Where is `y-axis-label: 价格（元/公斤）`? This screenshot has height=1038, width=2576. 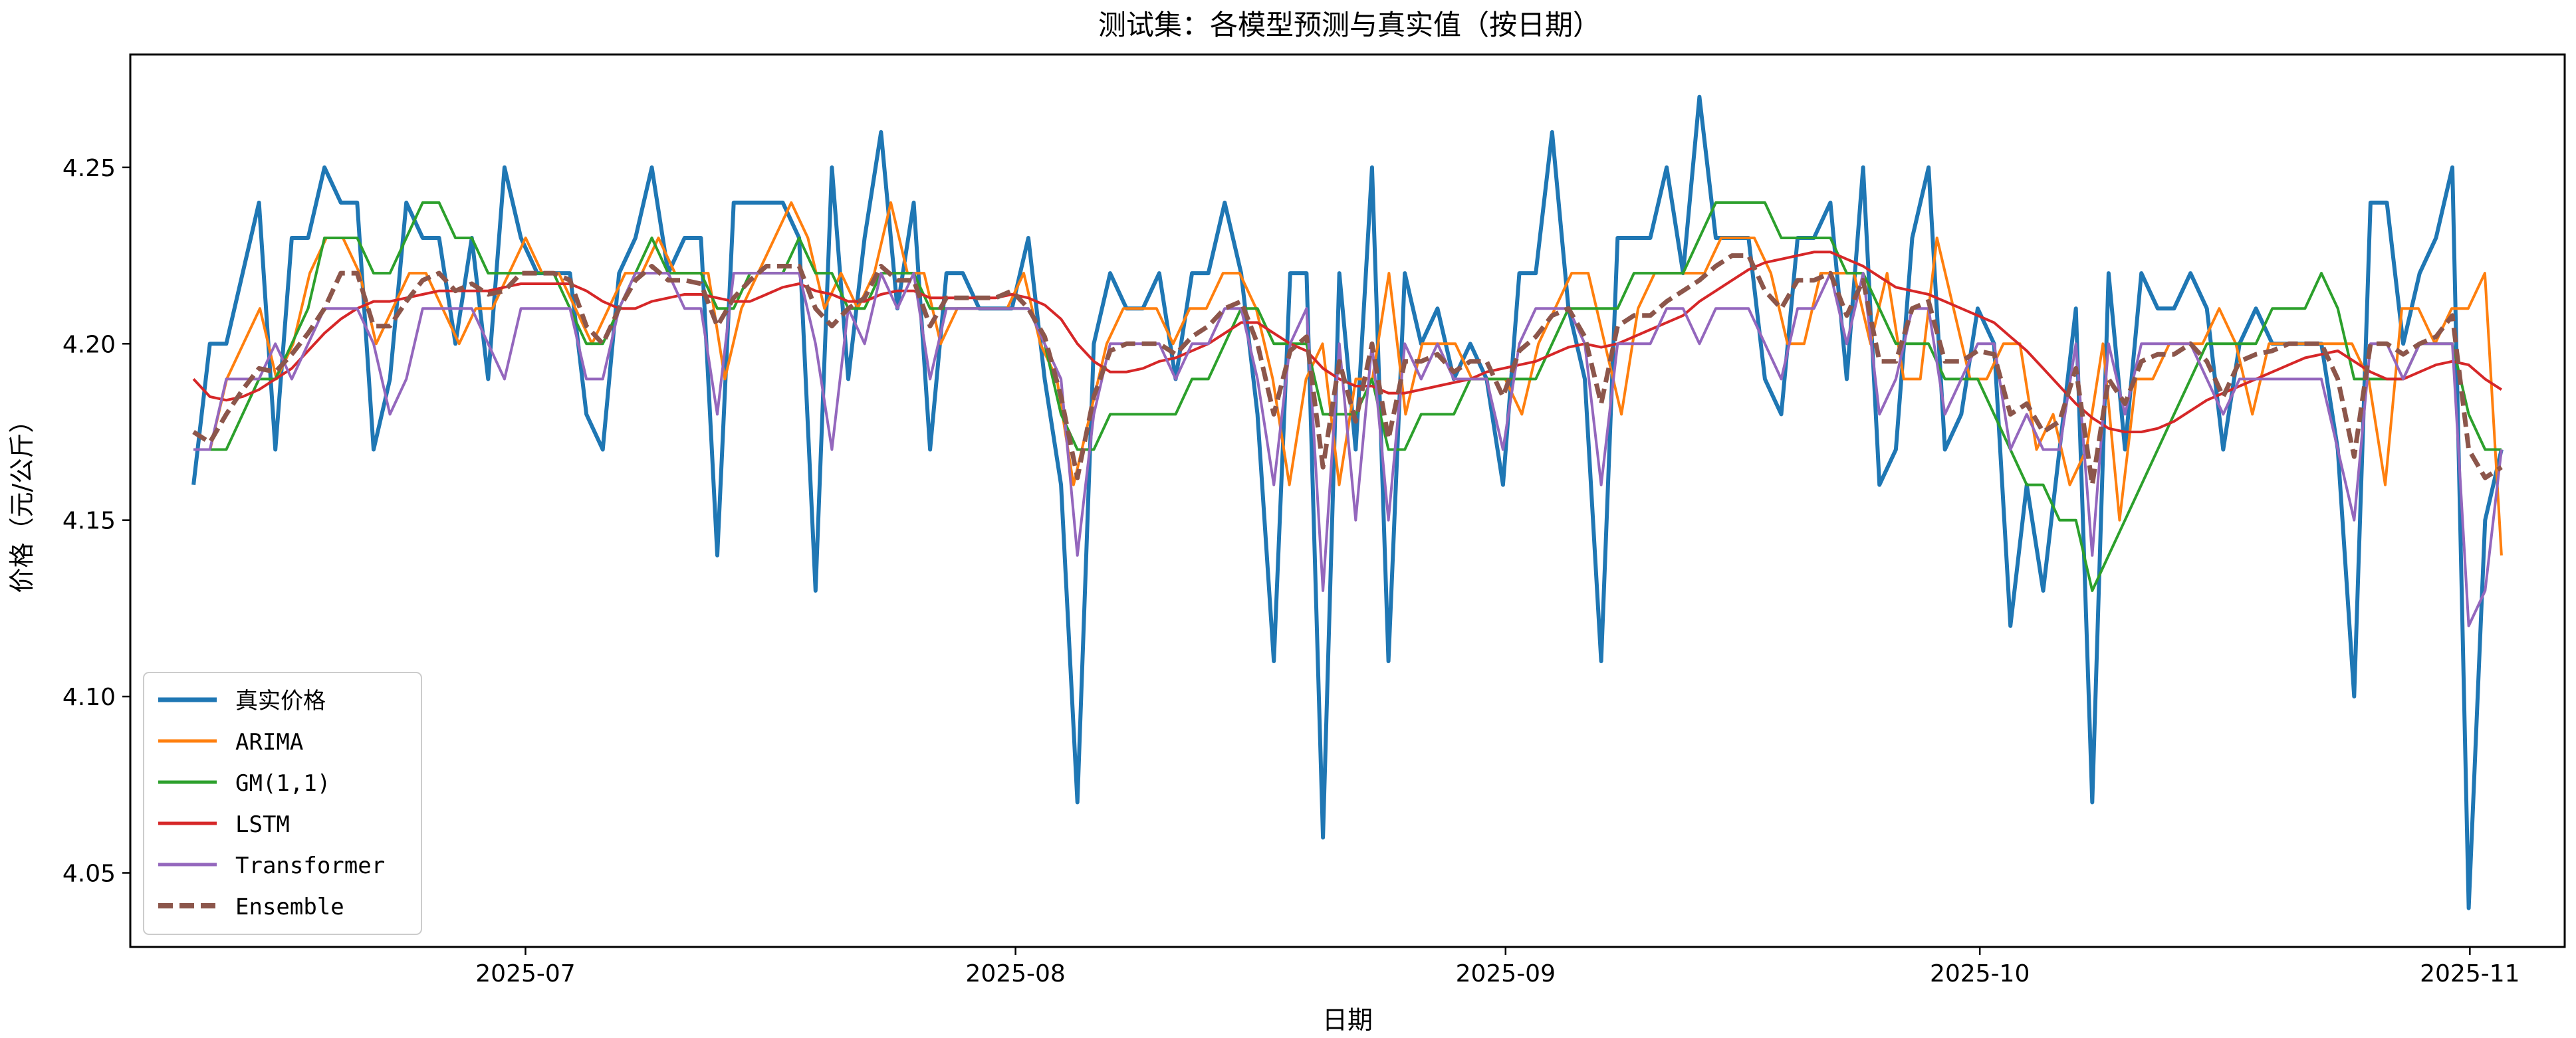 y-axis-label: 价格（元/公斤） is located at coordinates (22, 500).